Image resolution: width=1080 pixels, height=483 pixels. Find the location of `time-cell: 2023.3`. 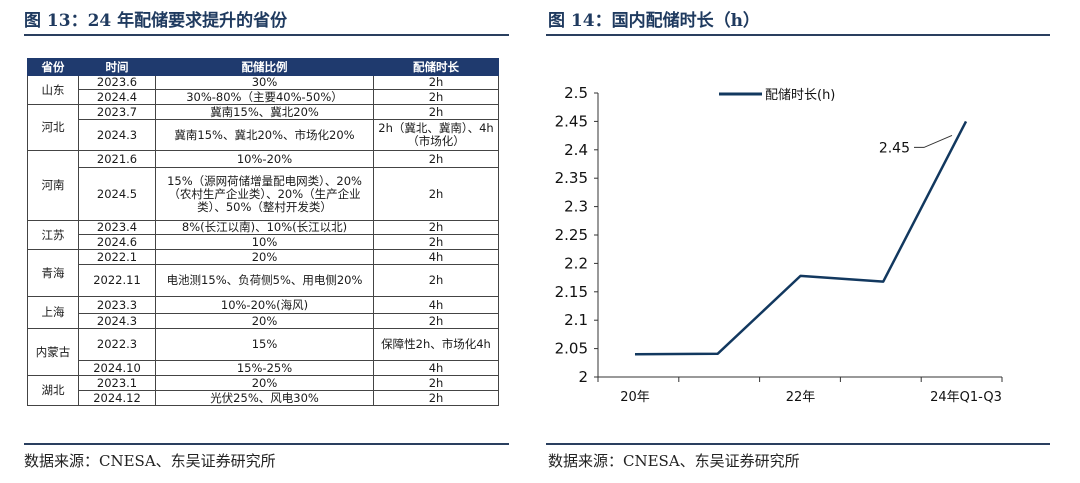

time-cell: 2023.3 is located at coordinates (117, 305).